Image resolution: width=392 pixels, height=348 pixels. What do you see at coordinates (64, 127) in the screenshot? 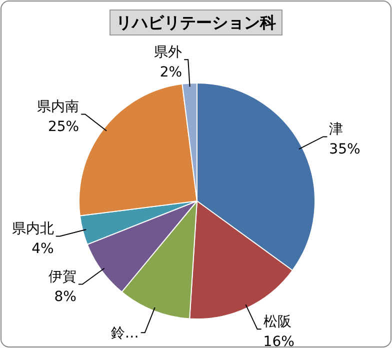
I see `data-label: 25%` at bounding box center [64, 127].